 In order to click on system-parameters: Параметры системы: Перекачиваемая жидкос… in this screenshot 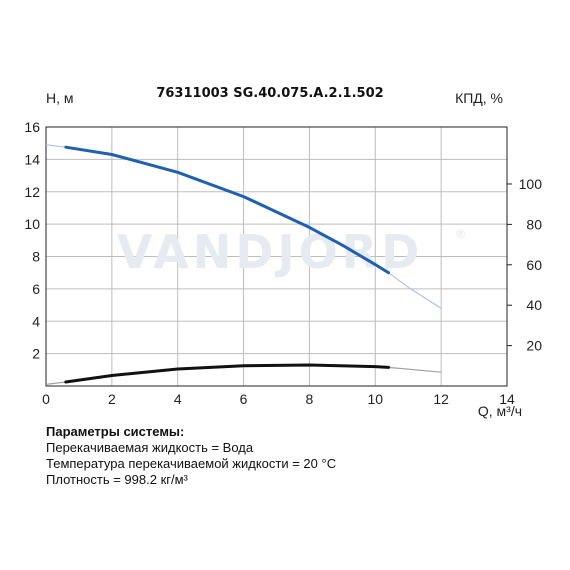, I will do `click(191, 456)`.